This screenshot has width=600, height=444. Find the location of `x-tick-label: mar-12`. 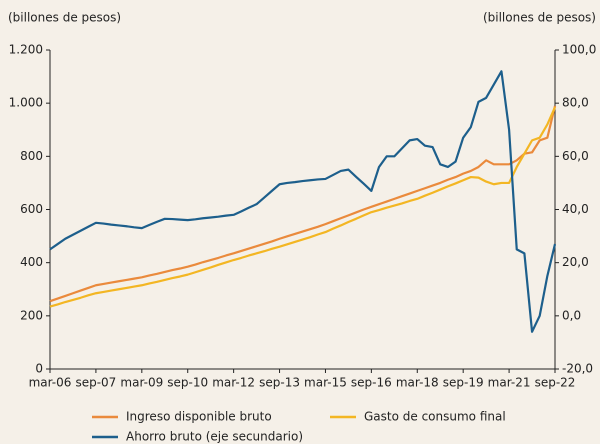

x-tick-label: mar-12 is located at coordinates (233, 383).